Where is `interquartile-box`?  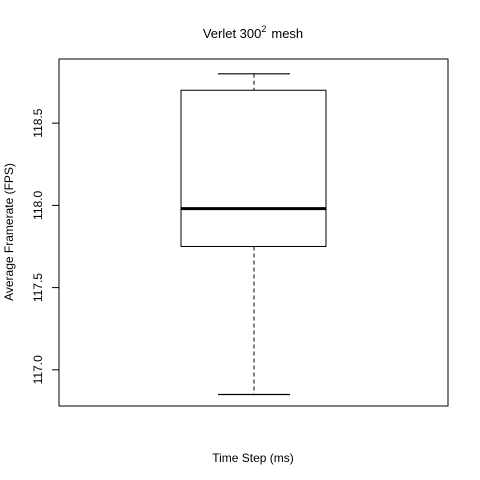
interquartile-box is located at coordinates (253, 168).